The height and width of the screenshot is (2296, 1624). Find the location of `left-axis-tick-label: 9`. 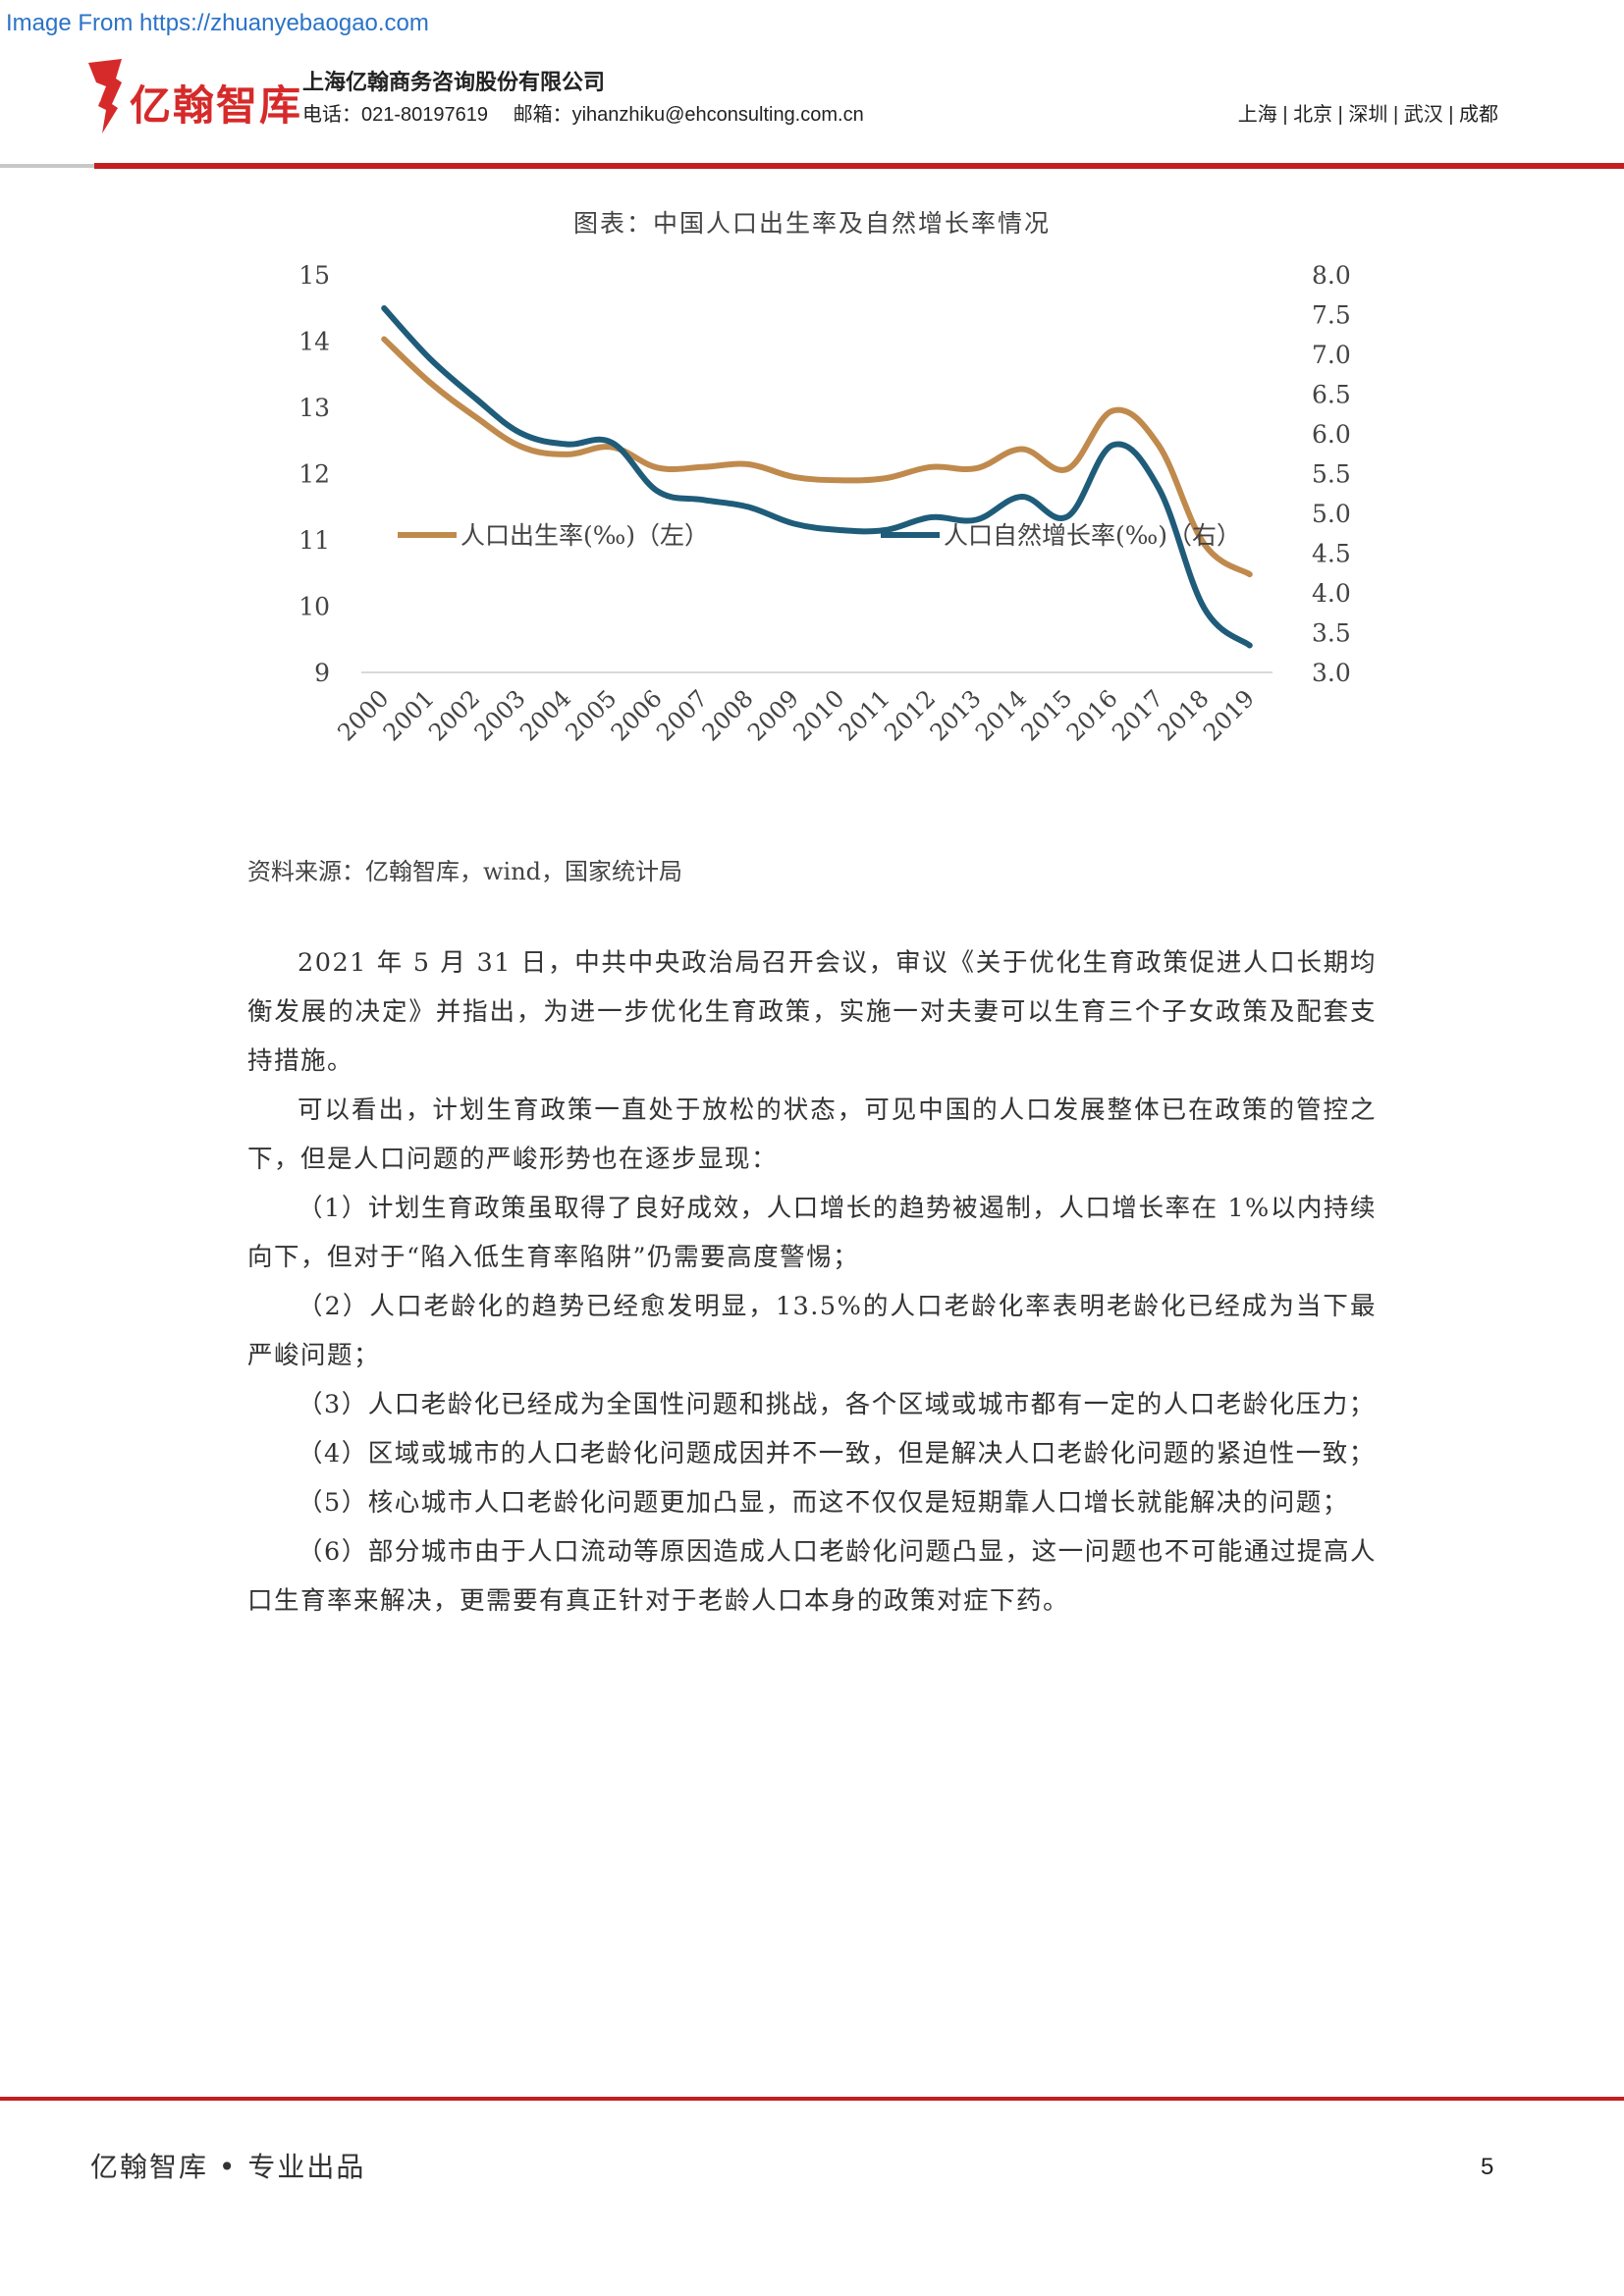

left-axis-tick-label: 9 is located at coordinates (322, 673).